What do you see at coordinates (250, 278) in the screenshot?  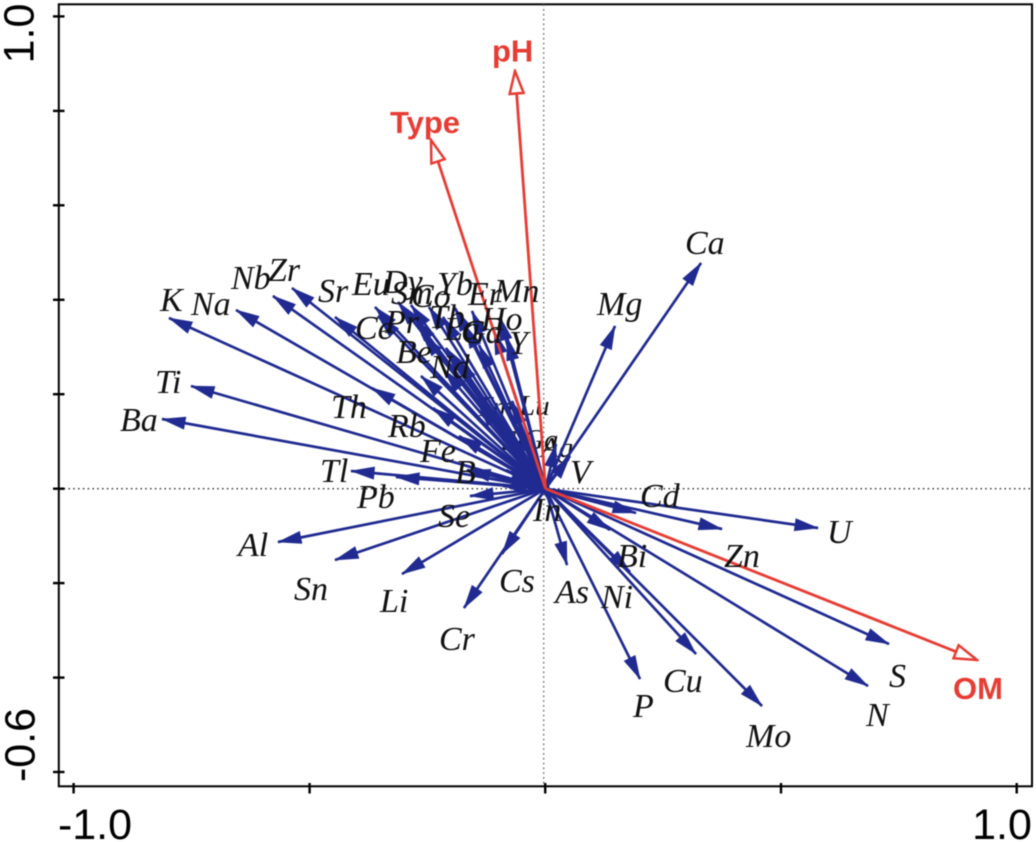 I see `svg-text: Nb` at bounding box center [250, 278].